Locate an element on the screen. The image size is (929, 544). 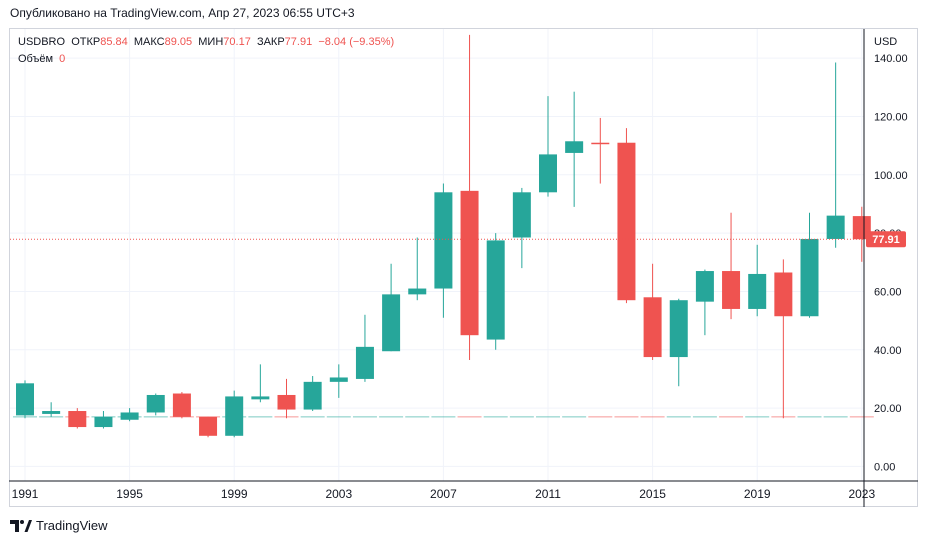
y-tick-label: 0.00 is located at coordinates (884, 467).